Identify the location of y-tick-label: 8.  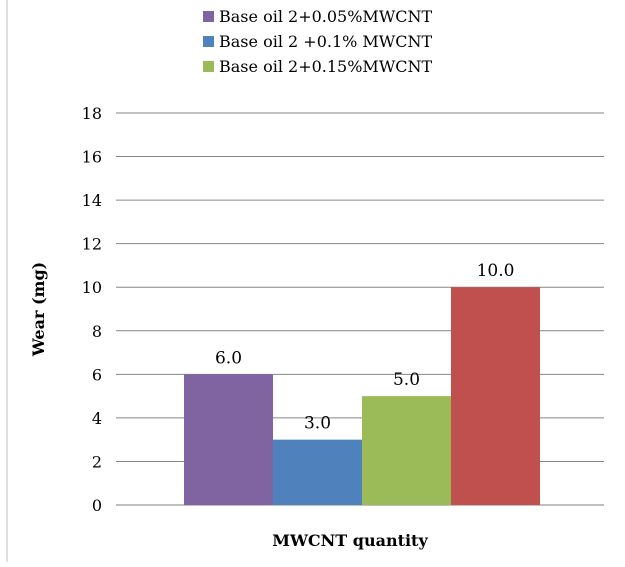
(97, 331).